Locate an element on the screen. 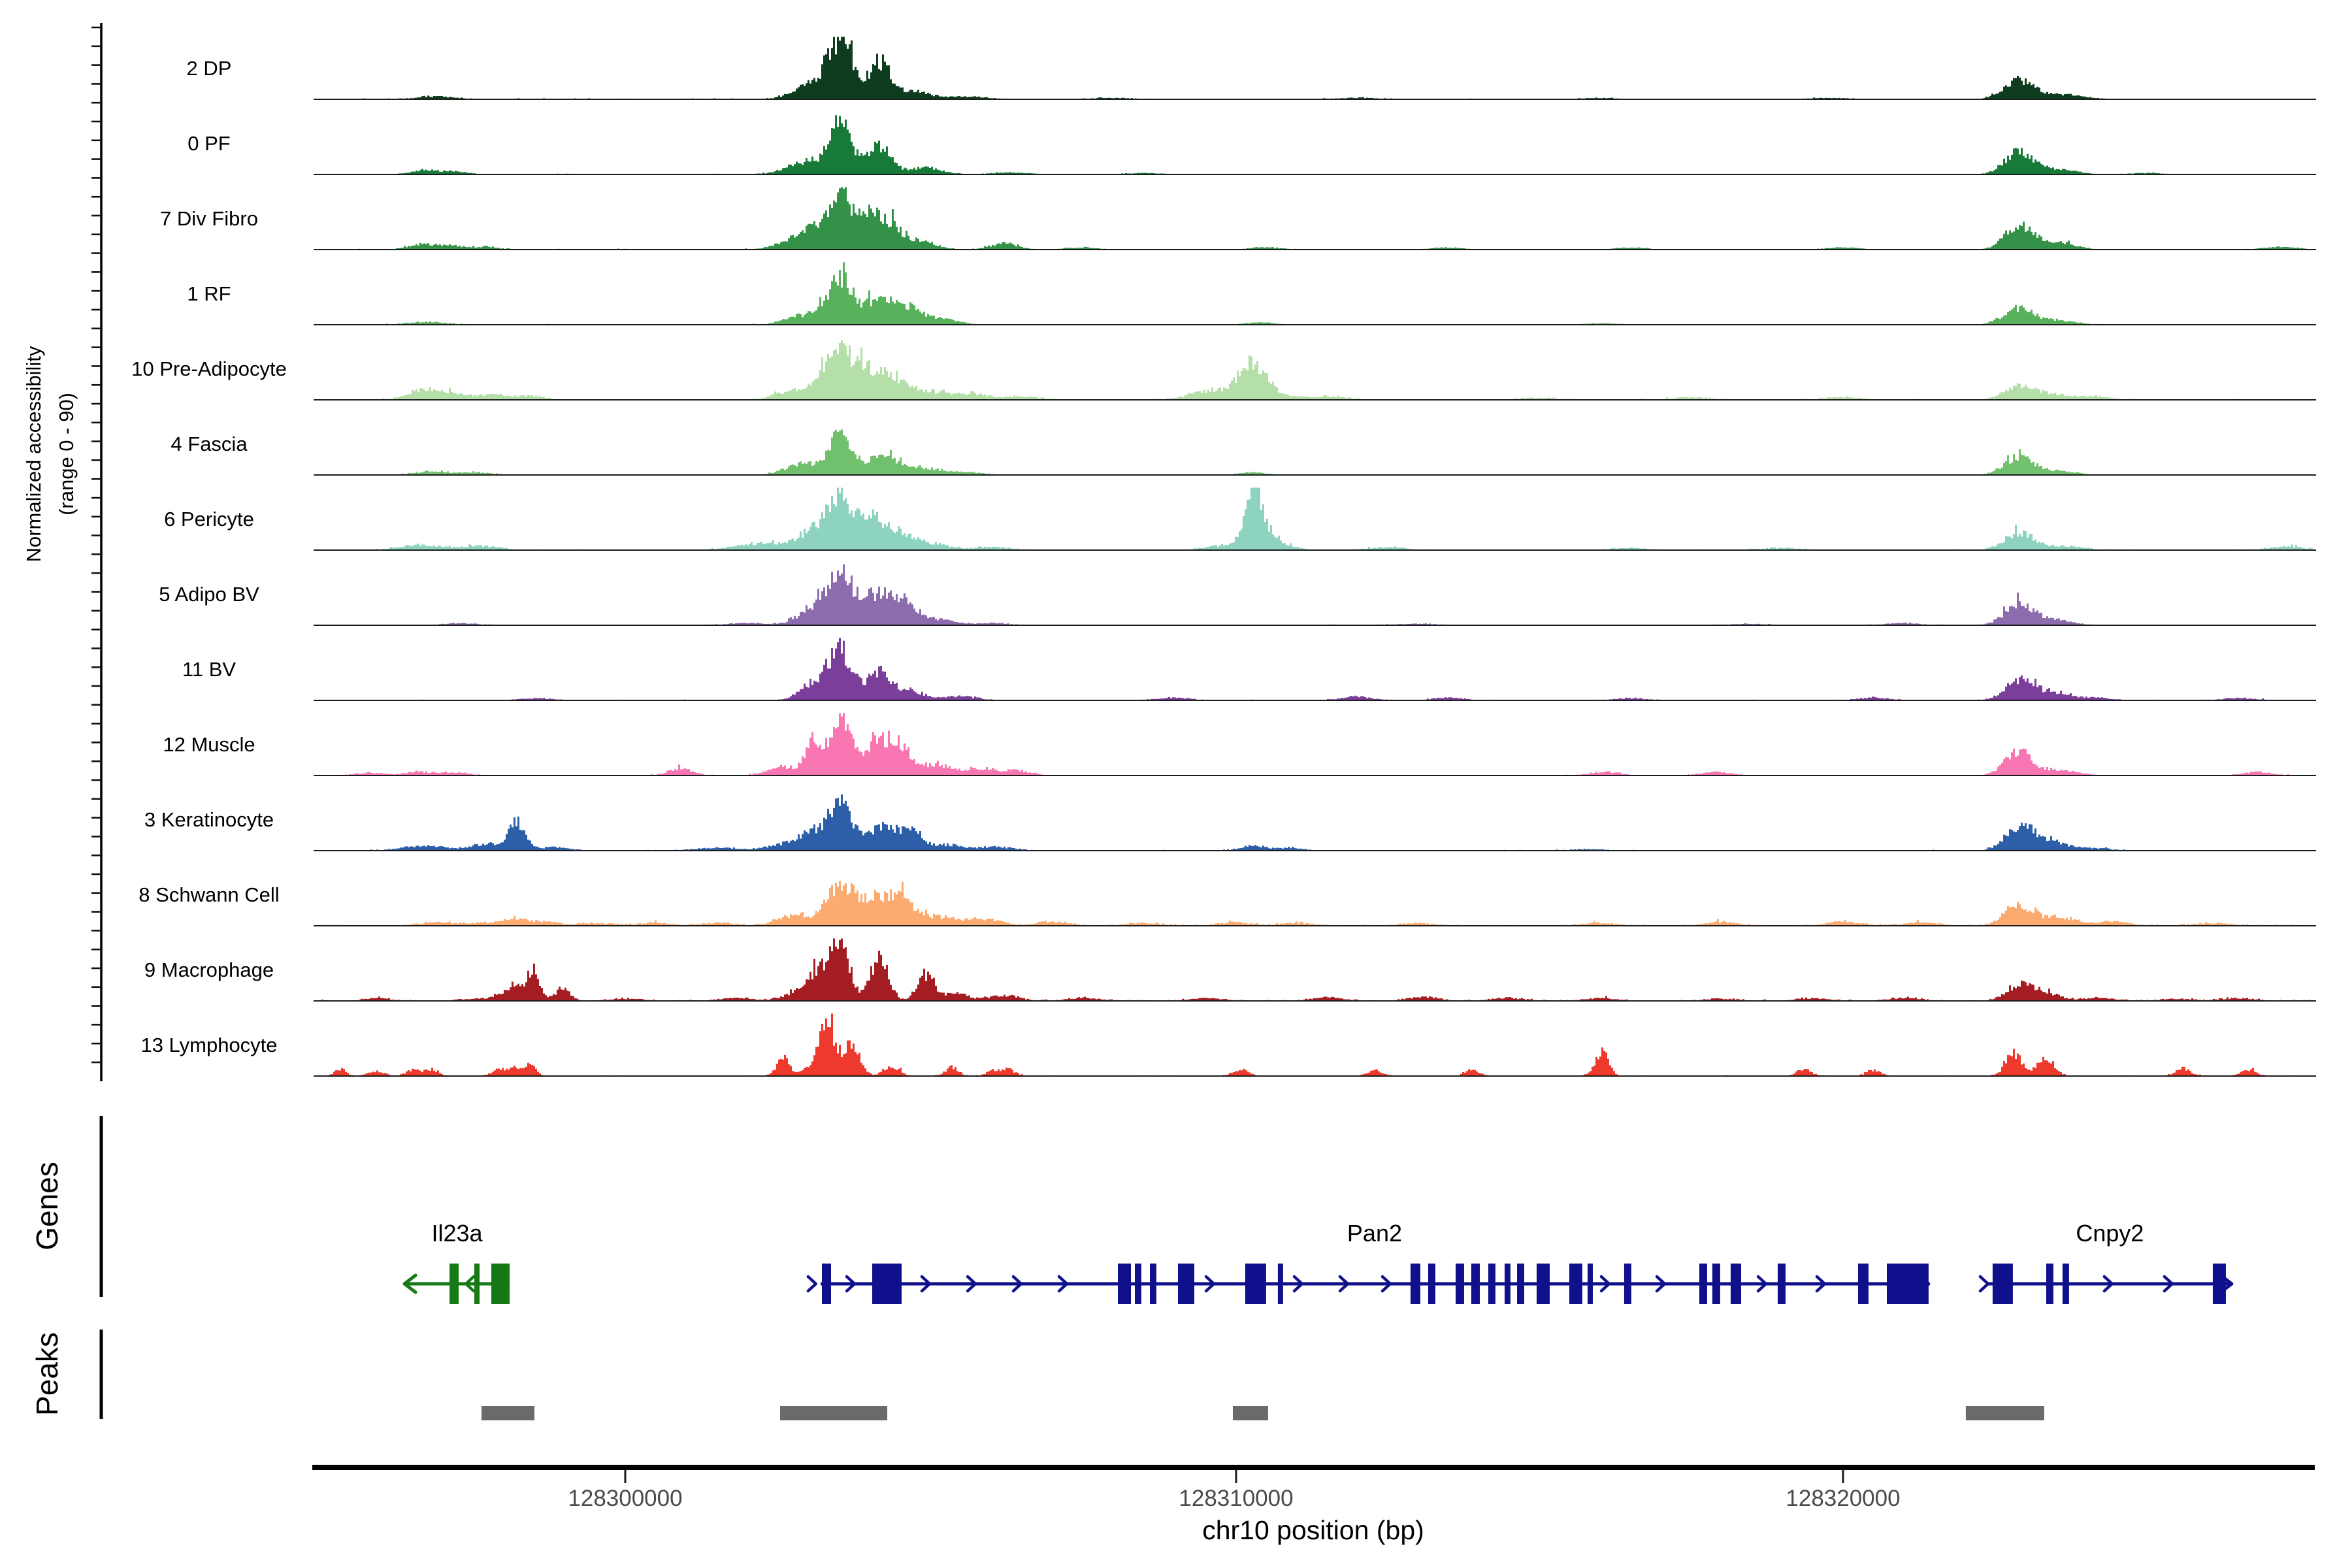 Image resolution: width=2352 pixels, height=1568 pixels. track-5-Adipo-BV: 5 Adipo BV is located at coordinates (1237, 595).